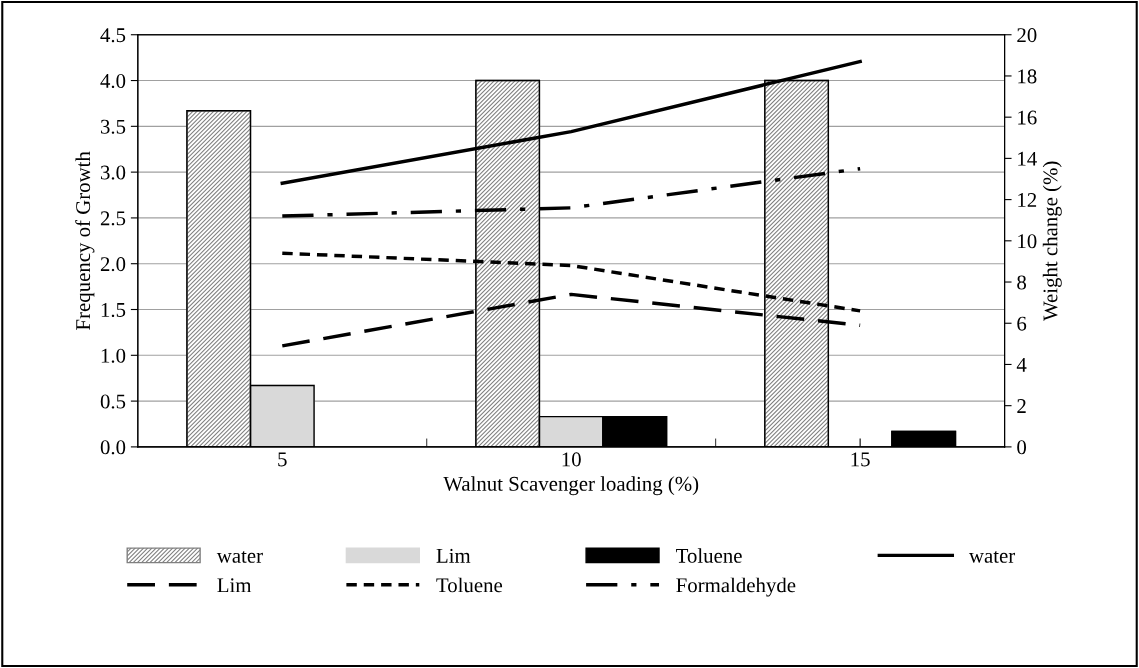  I want to click on y-tick-label: 1.0, so click(113, 355).